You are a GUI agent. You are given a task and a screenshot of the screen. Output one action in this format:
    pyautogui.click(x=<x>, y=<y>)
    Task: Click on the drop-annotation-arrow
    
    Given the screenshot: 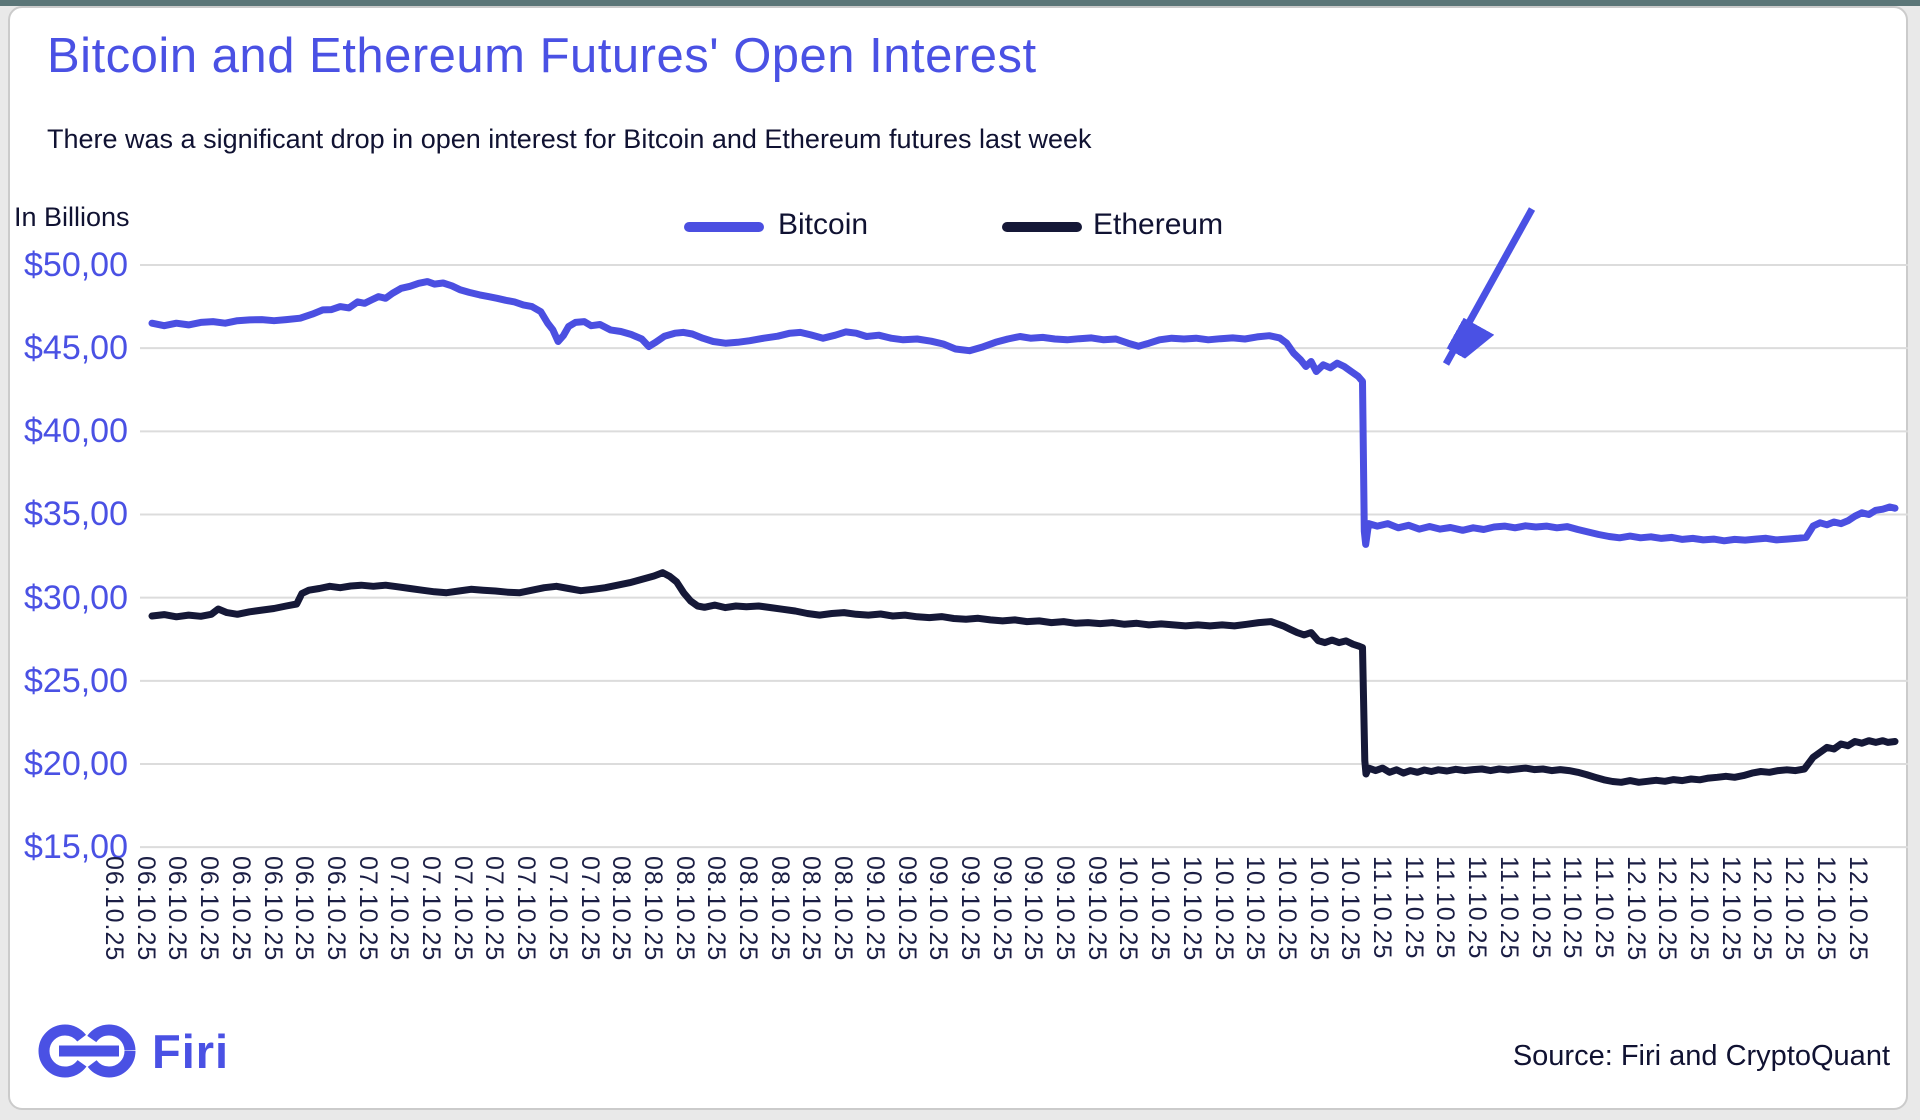 What is the action you would take?
    pyautogui.click(x=1489, y=286)
    